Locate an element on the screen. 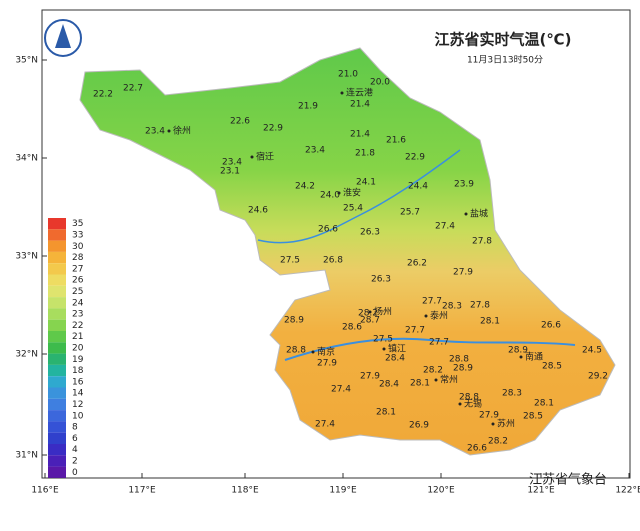 This screenshot has height=531, width=640. temperature-label: 26.8 is located at coordinates (333, 261).